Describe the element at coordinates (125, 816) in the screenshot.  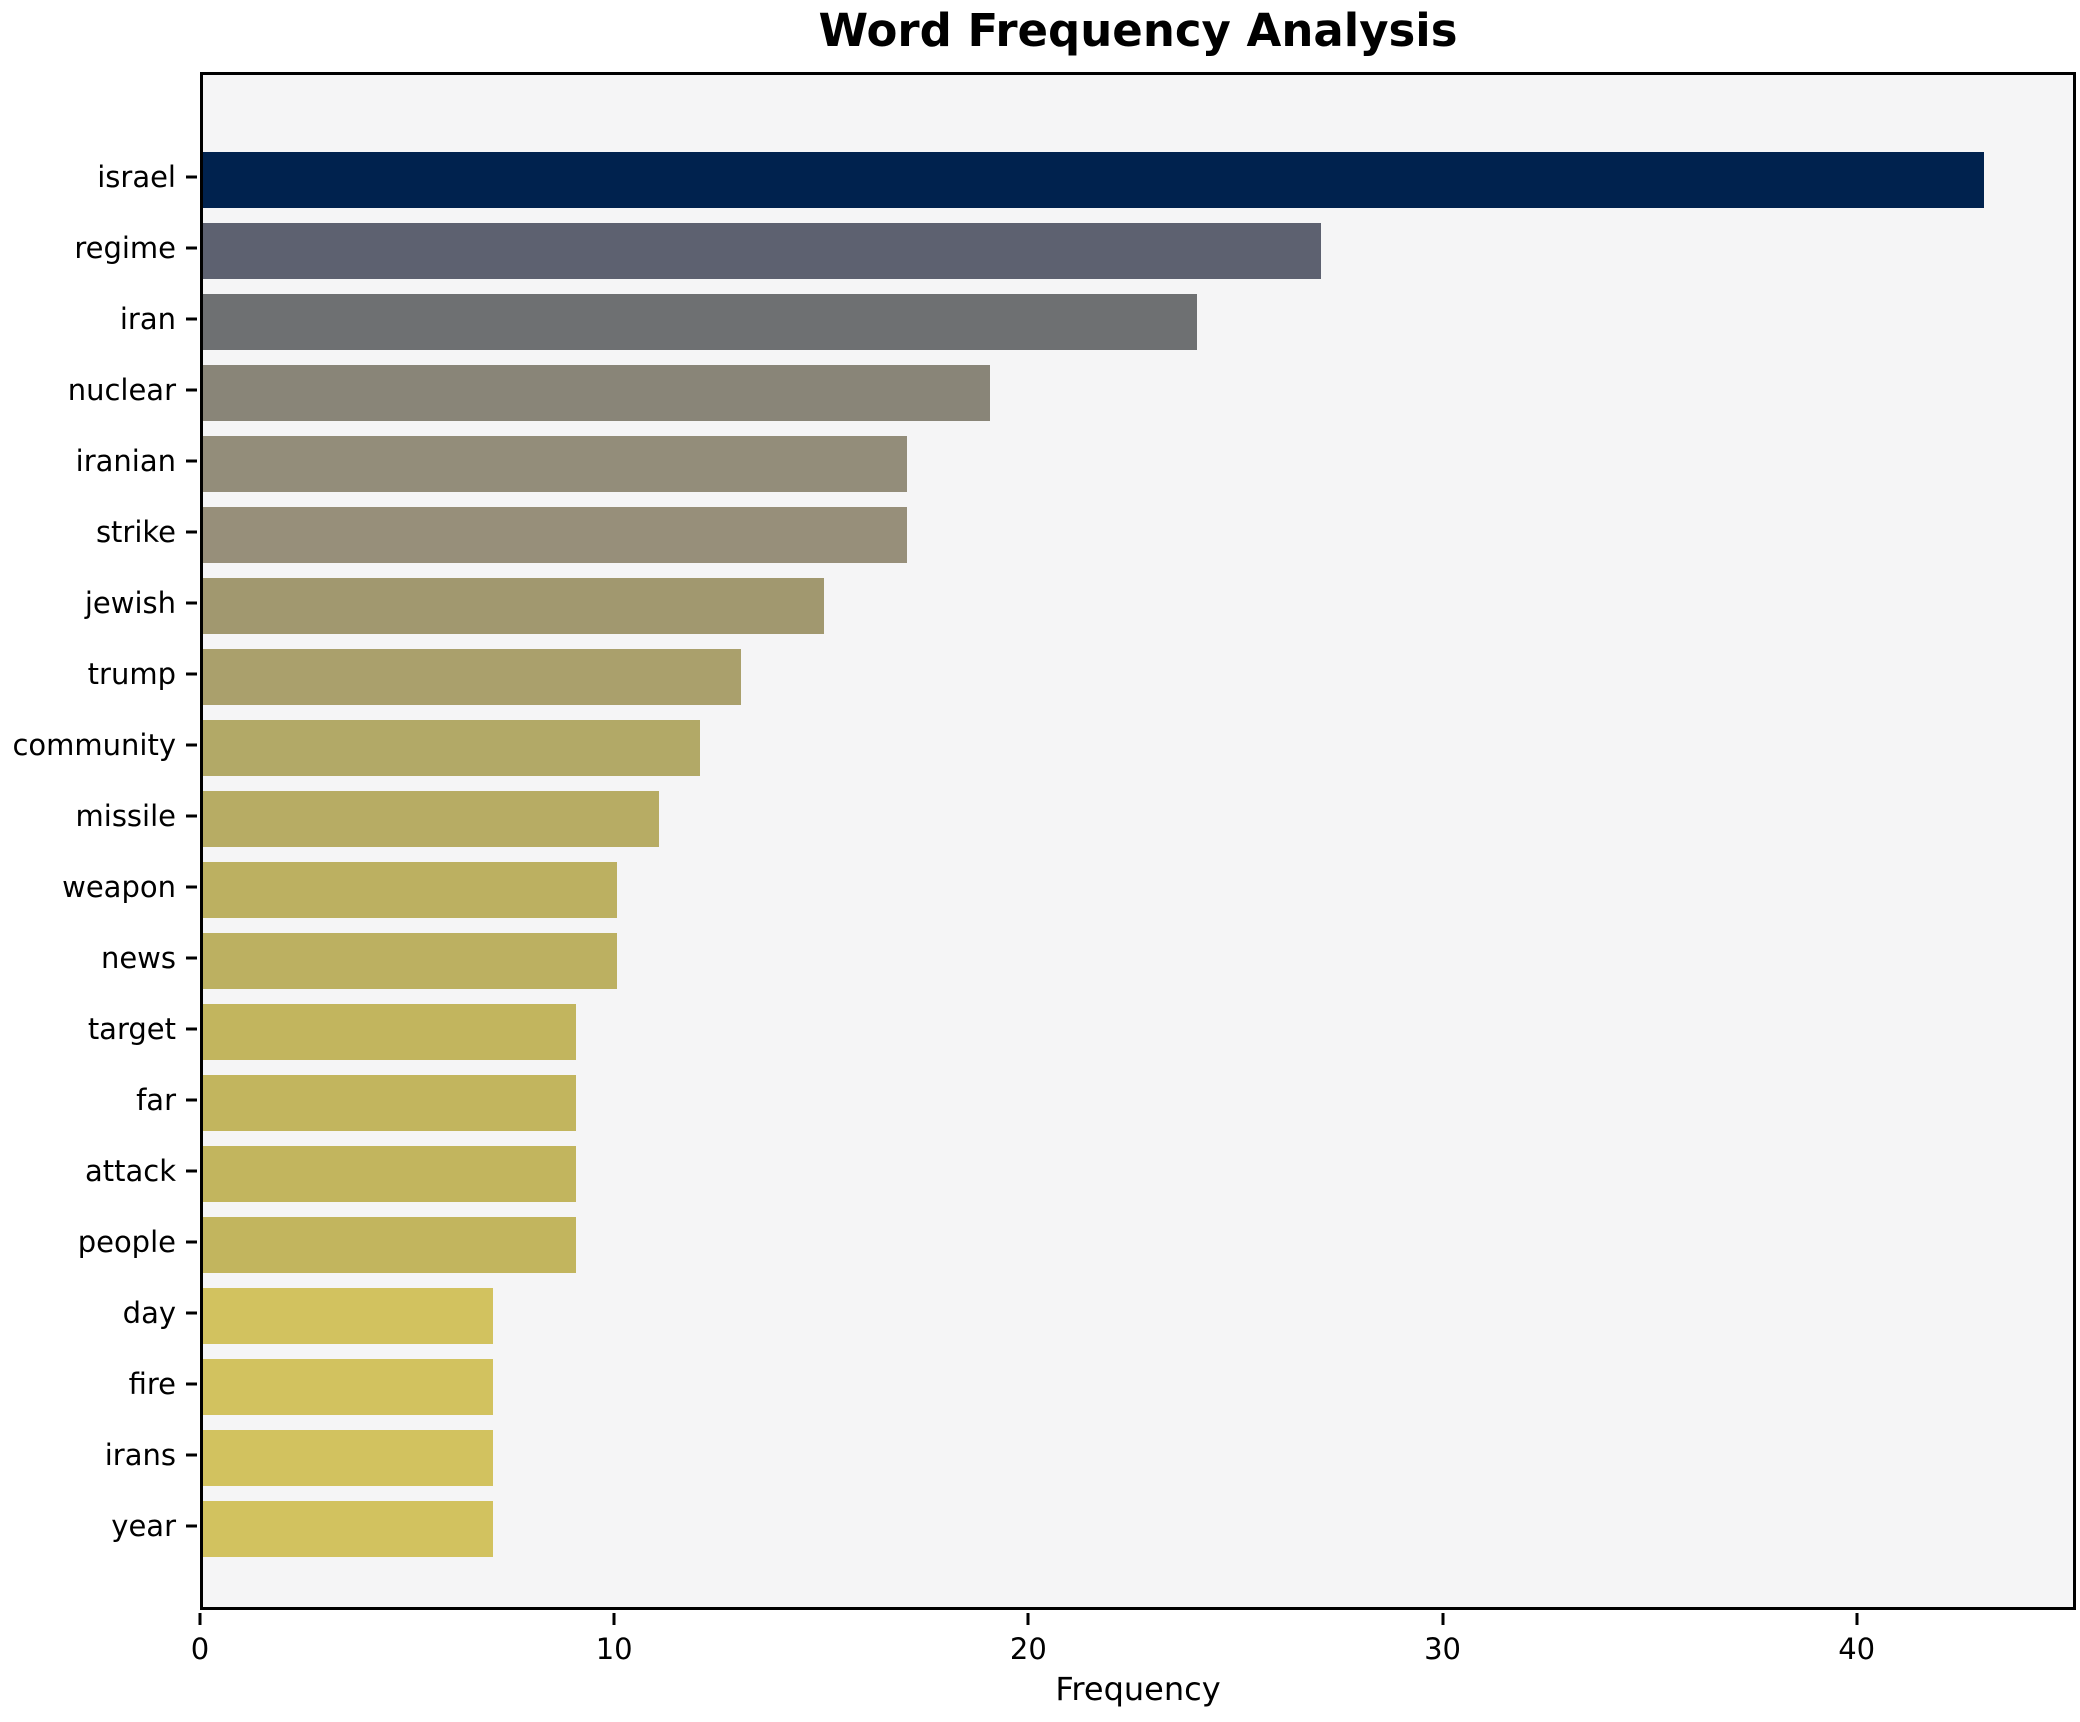
I see `y-axis-label-missile: missile` at that location.